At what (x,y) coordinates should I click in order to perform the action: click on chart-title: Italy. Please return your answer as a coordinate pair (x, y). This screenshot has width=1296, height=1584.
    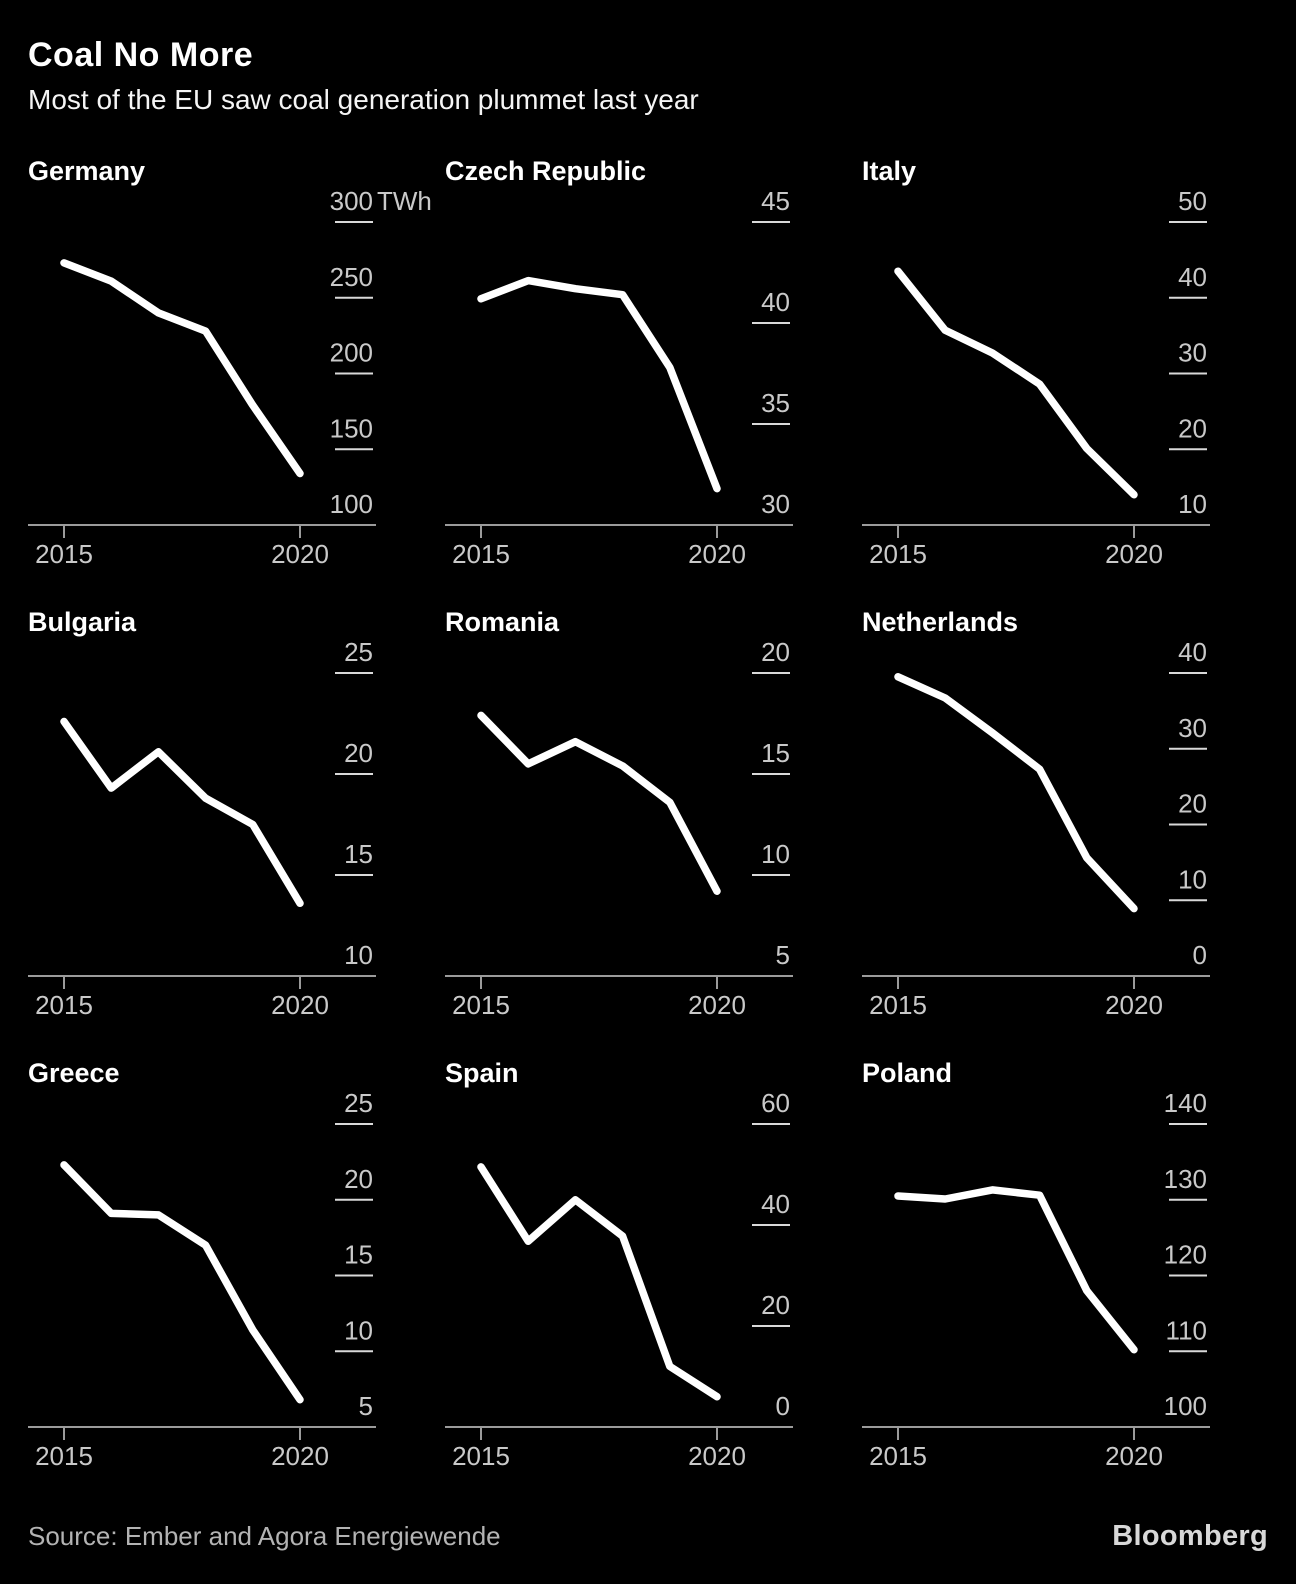
    Looking at the image, I should click on (889, 171).